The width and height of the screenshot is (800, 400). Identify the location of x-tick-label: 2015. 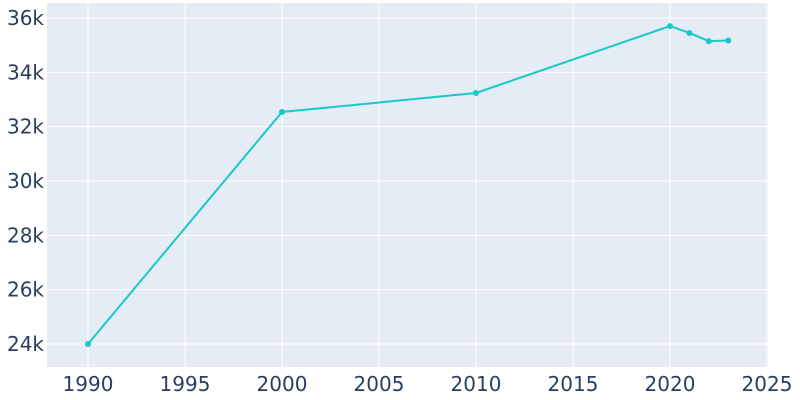
(573, 384).